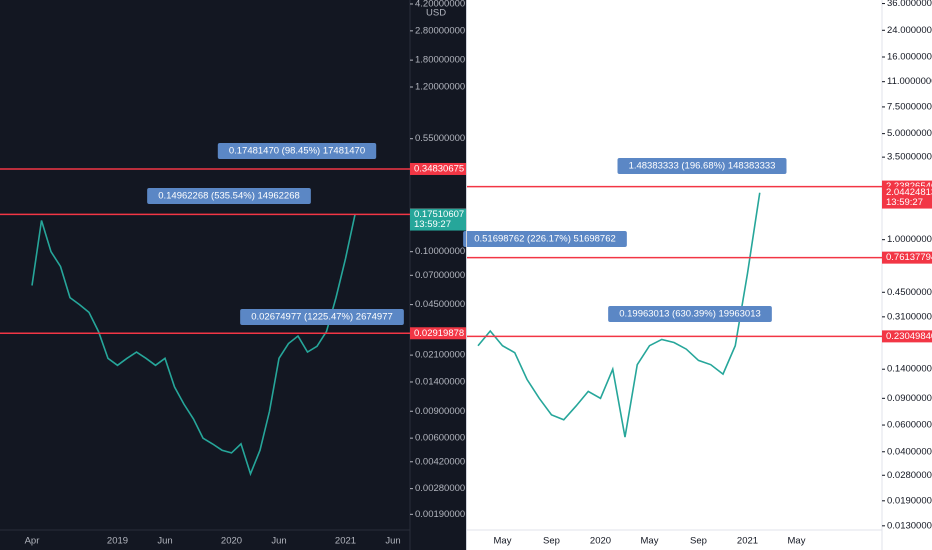 The width and height of the screenshot is (932, 550). I want to click on measure-label: 0.02674977 (1225.47%) 2674977, so click(322, 317).